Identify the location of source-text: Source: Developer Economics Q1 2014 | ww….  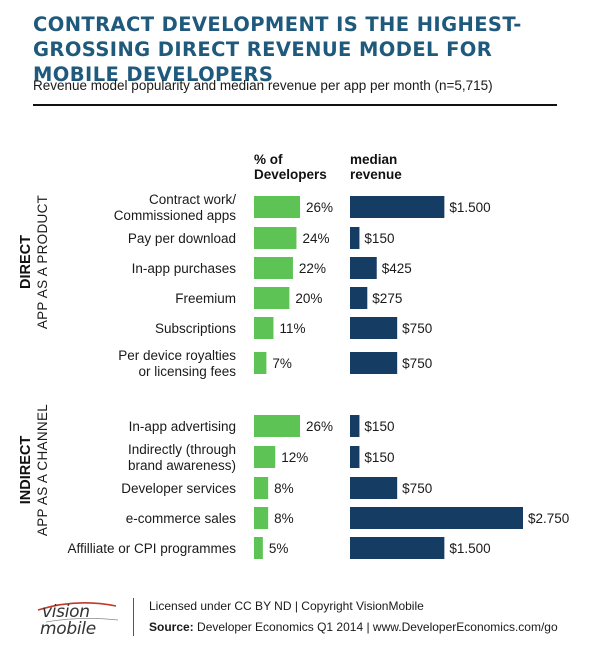
(353, 627).